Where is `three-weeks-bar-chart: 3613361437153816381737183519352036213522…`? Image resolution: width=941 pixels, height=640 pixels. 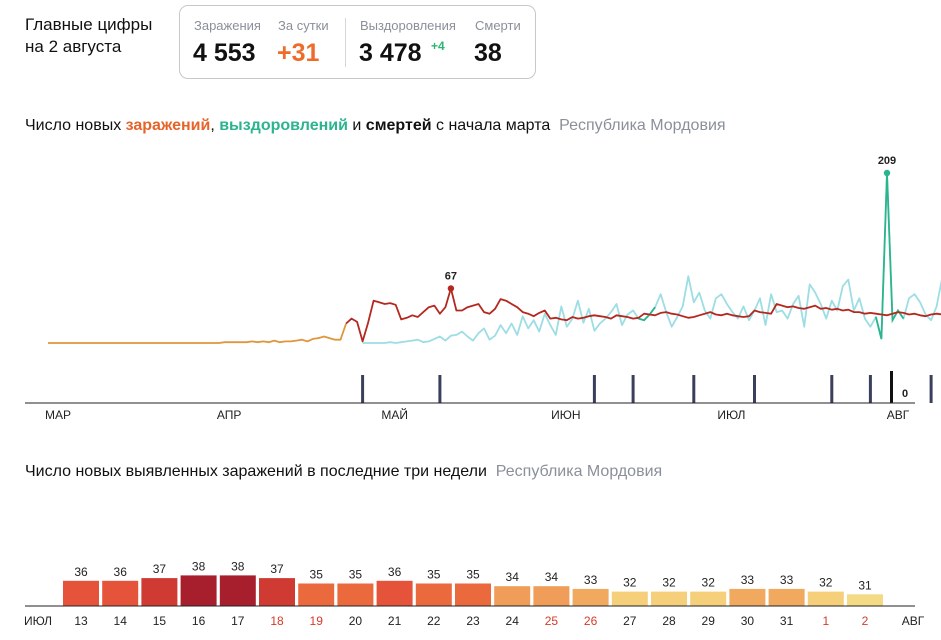
three-weeks-bar-chart: 3613361437153816381737183519352036213522… is located at coordinates (474, 593).